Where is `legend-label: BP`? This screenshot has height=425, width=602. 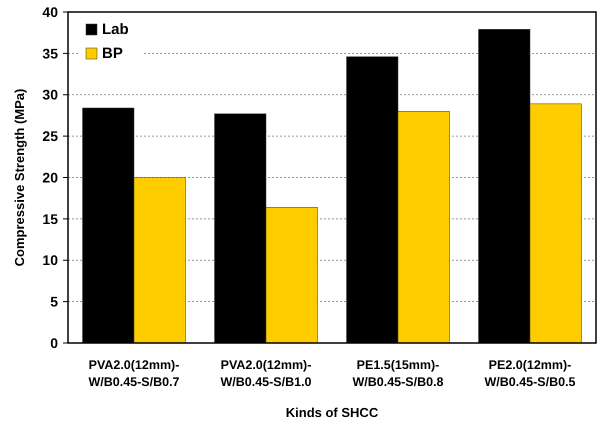 legend-label: BP is located at coordinates (112, 53).